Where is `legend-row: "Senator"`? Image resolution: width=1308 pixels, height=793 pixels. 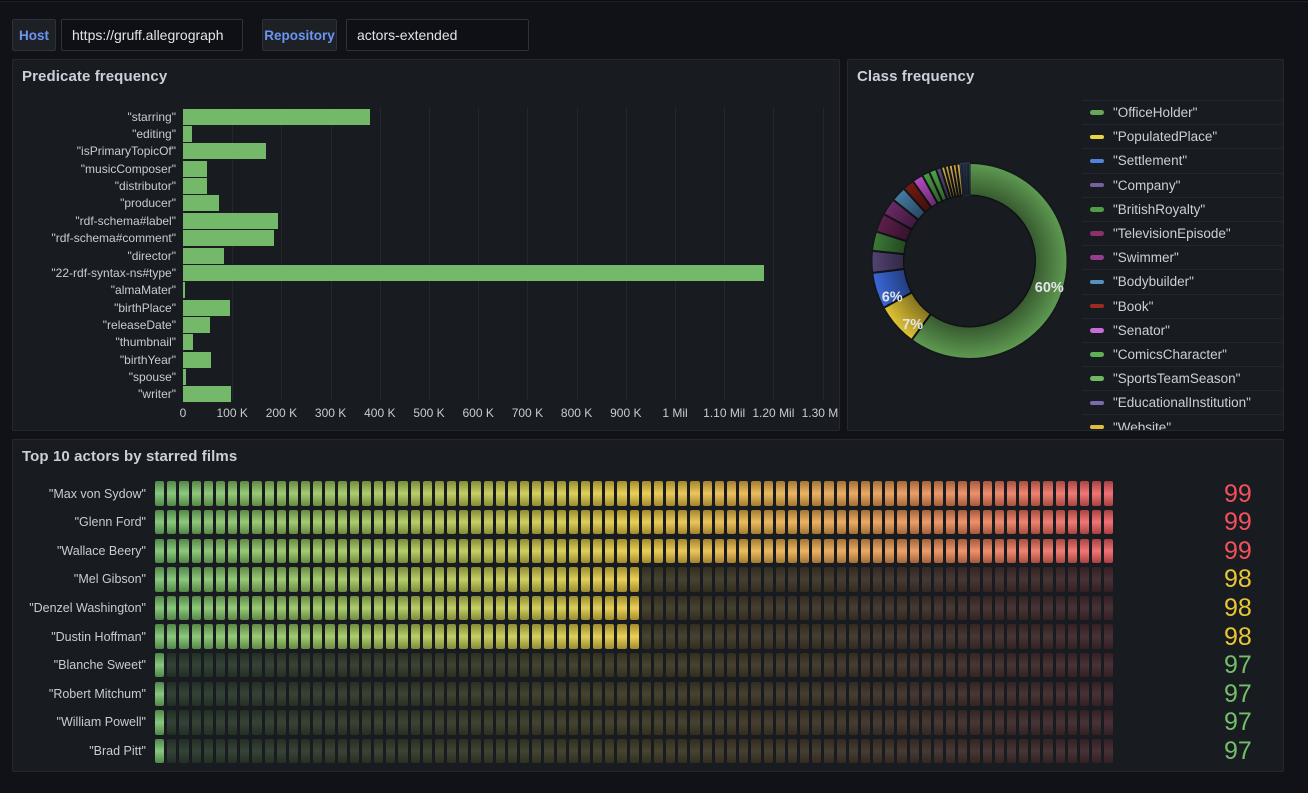
legend-row: "Senator" is located at coordinates (1182, 329).